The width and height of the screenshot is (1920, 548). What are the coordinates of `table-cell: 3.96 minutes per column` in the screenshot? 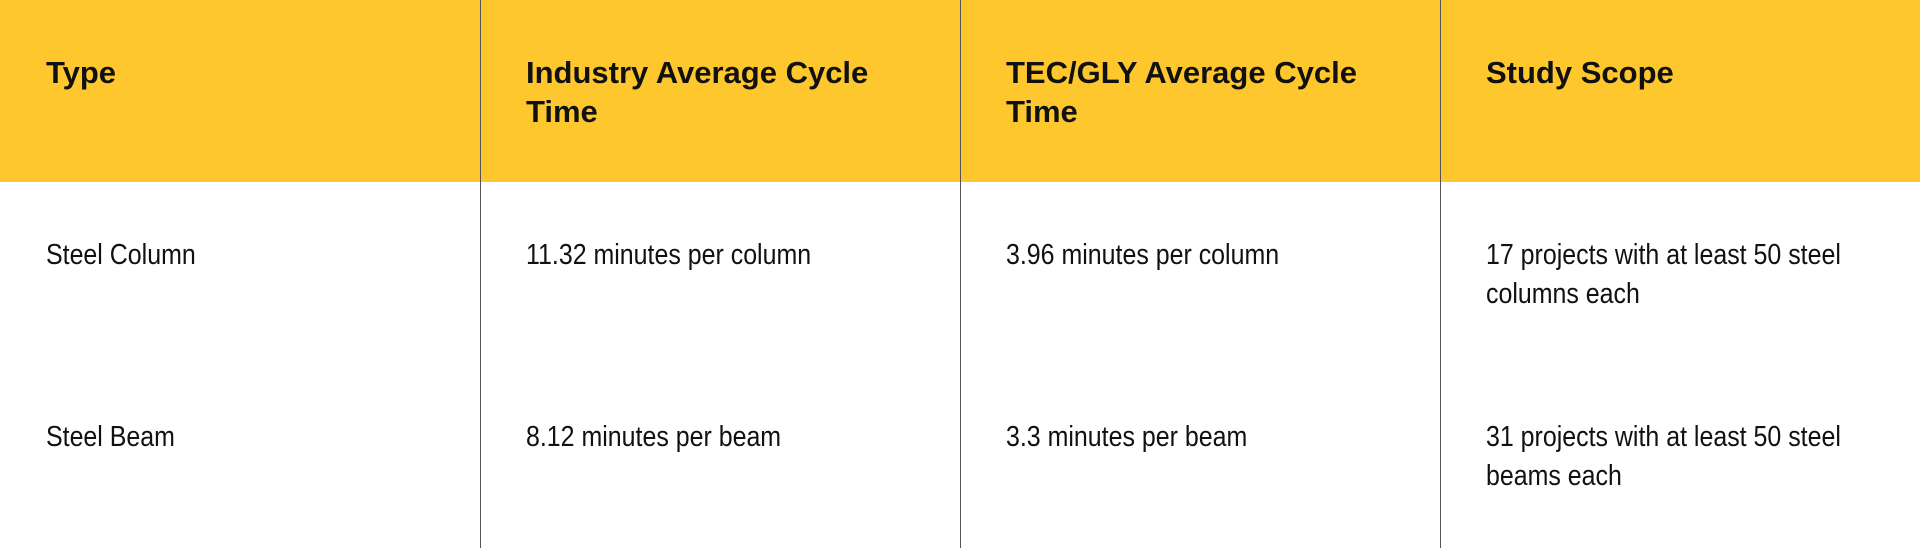 It's located at (1143, 255).